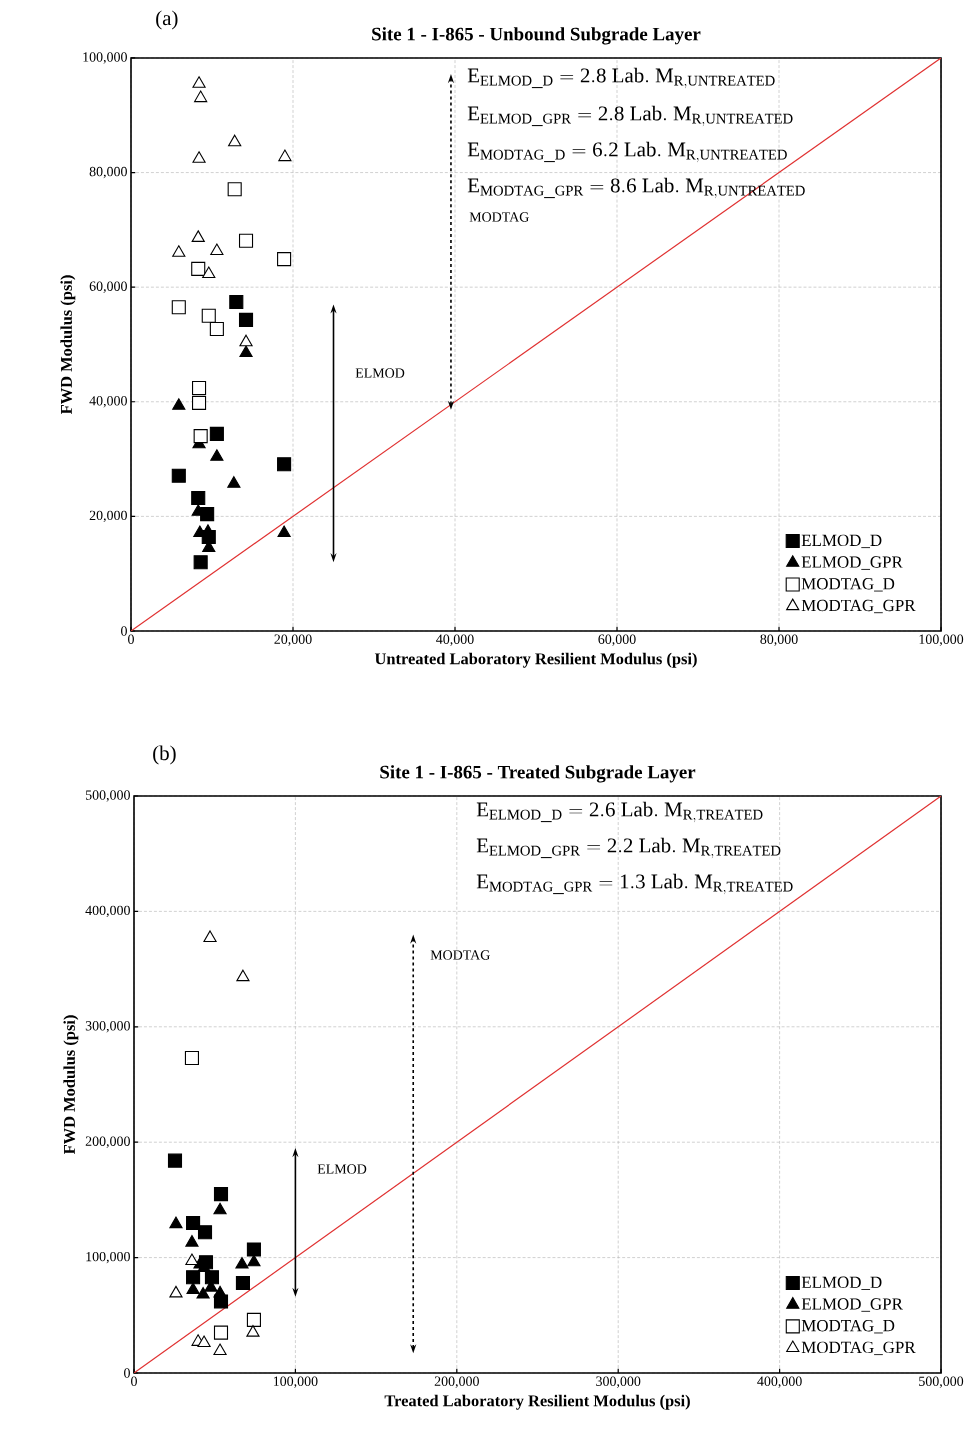 The width and height of the screenshot is (979, 1444). What do you see at coordinates (456, 1382) in the screenshot?
I see `x-tick-label: 200,000` at bounding box center [456, 1382].